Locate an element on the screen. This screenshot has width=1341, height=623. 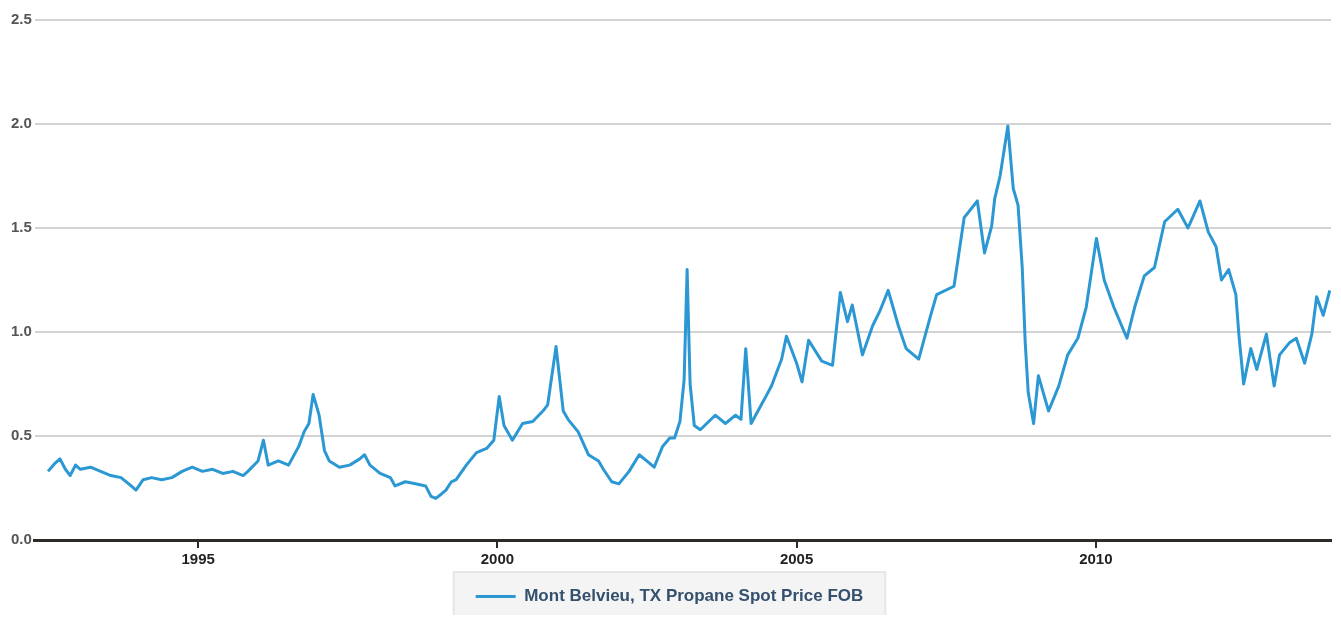
y-tick-label: 0.0 is located at coordinates (21, 539).